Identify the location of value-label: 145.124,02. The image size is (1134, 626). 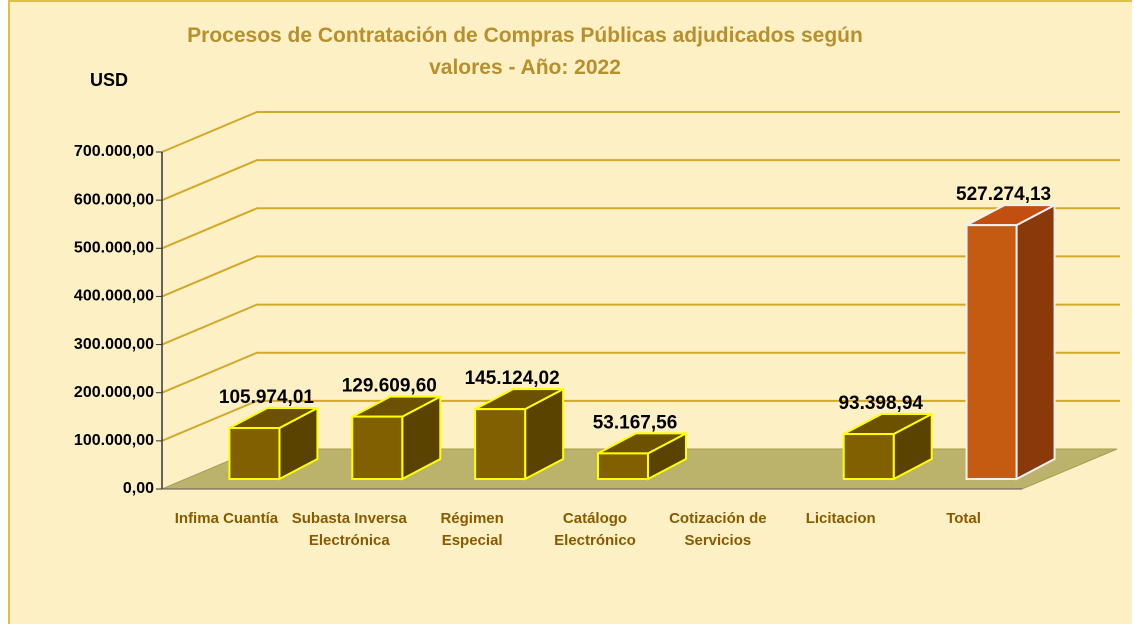
(512, 378).